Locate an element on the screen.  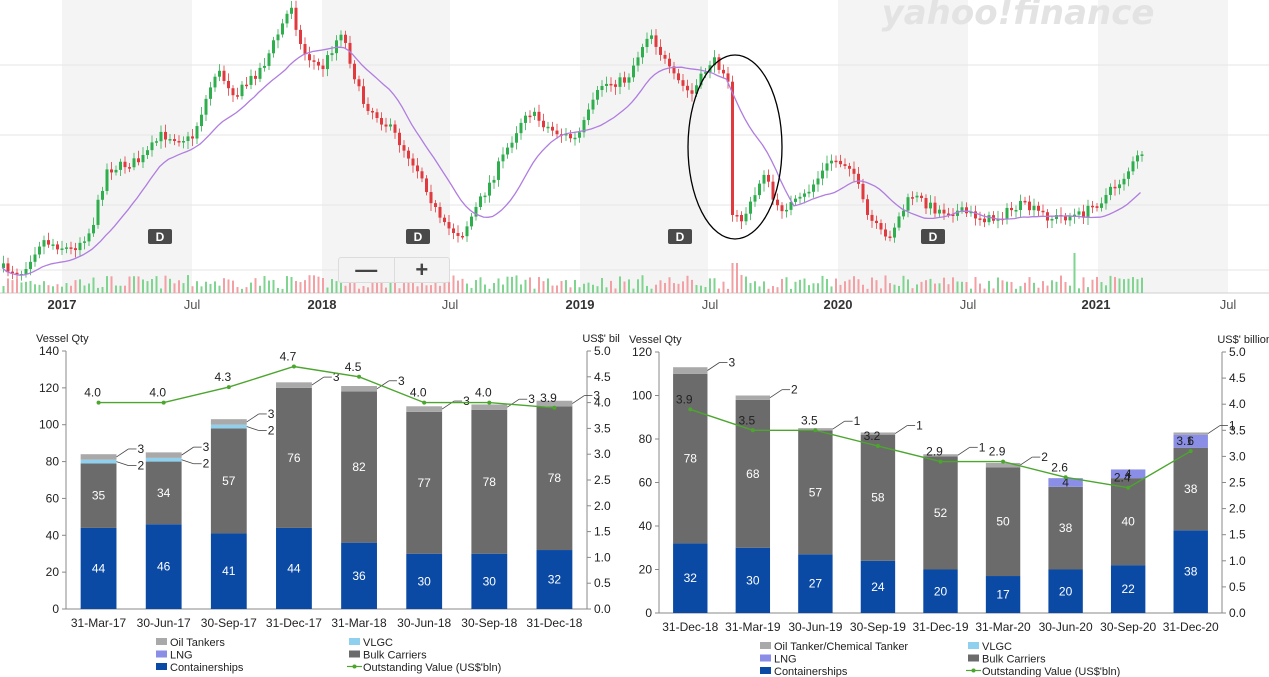
left-tick-label: 80 is located at coordinates (53, 462).